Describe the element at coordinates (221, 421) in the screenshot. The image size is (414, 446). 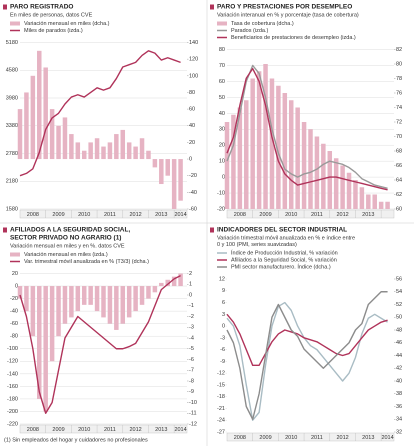
I see `y-tick-label: -24` at that location.